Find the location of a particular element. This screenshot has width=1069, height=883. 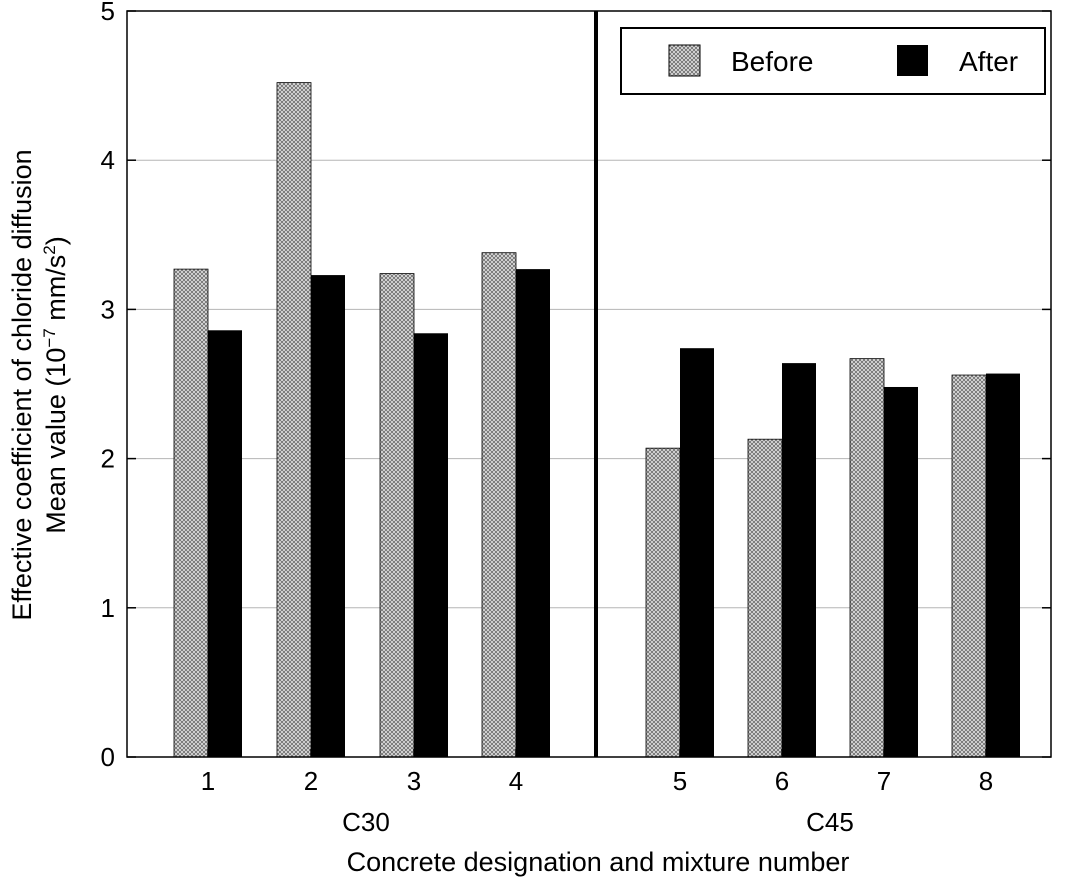

x-tick-label-6: 6 is located at coordinates (782, 781).